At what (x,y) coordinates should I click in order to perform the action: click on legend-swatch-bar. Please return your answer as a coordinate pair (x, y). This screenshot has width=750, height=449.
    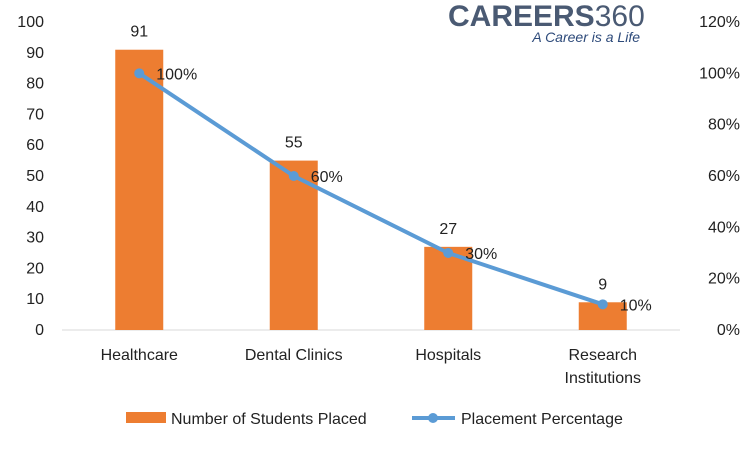
    Looking at the image, I should click on (146, 417).